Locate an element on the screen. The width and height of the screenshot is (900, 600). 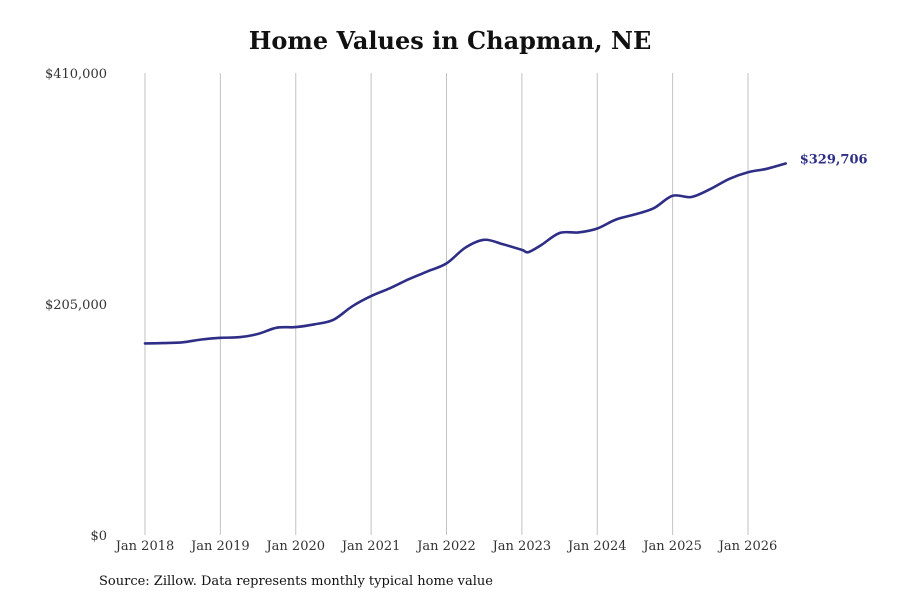
x-tick-label: Jan 2018 is located at coordinates (144, 546).